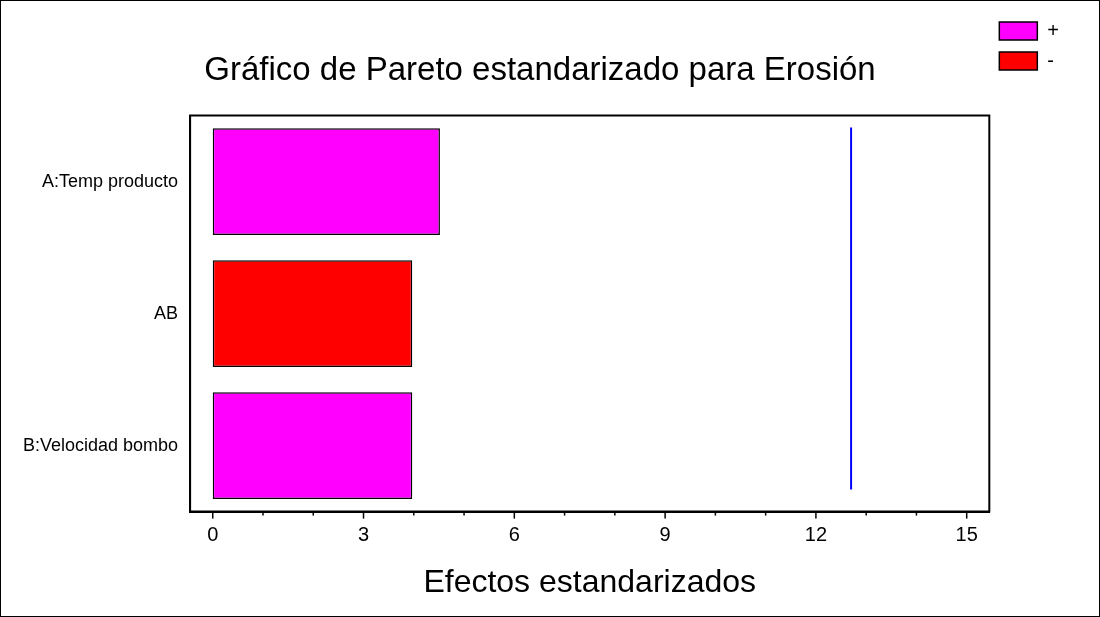  What do you see at coordinates (110, 180) in the screenshot?
I see `y-tick-label: A:Temp producto` at bounding box center [110, 180].